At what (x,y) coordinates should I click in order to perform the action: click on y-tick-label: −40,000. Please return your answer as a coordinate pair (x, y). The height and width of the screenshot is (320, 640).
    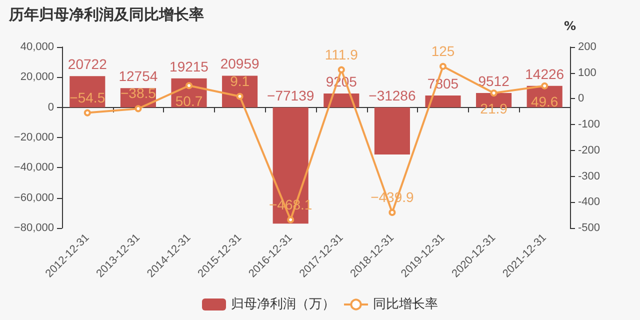
    Looking at the image, I should click on (34, 168).